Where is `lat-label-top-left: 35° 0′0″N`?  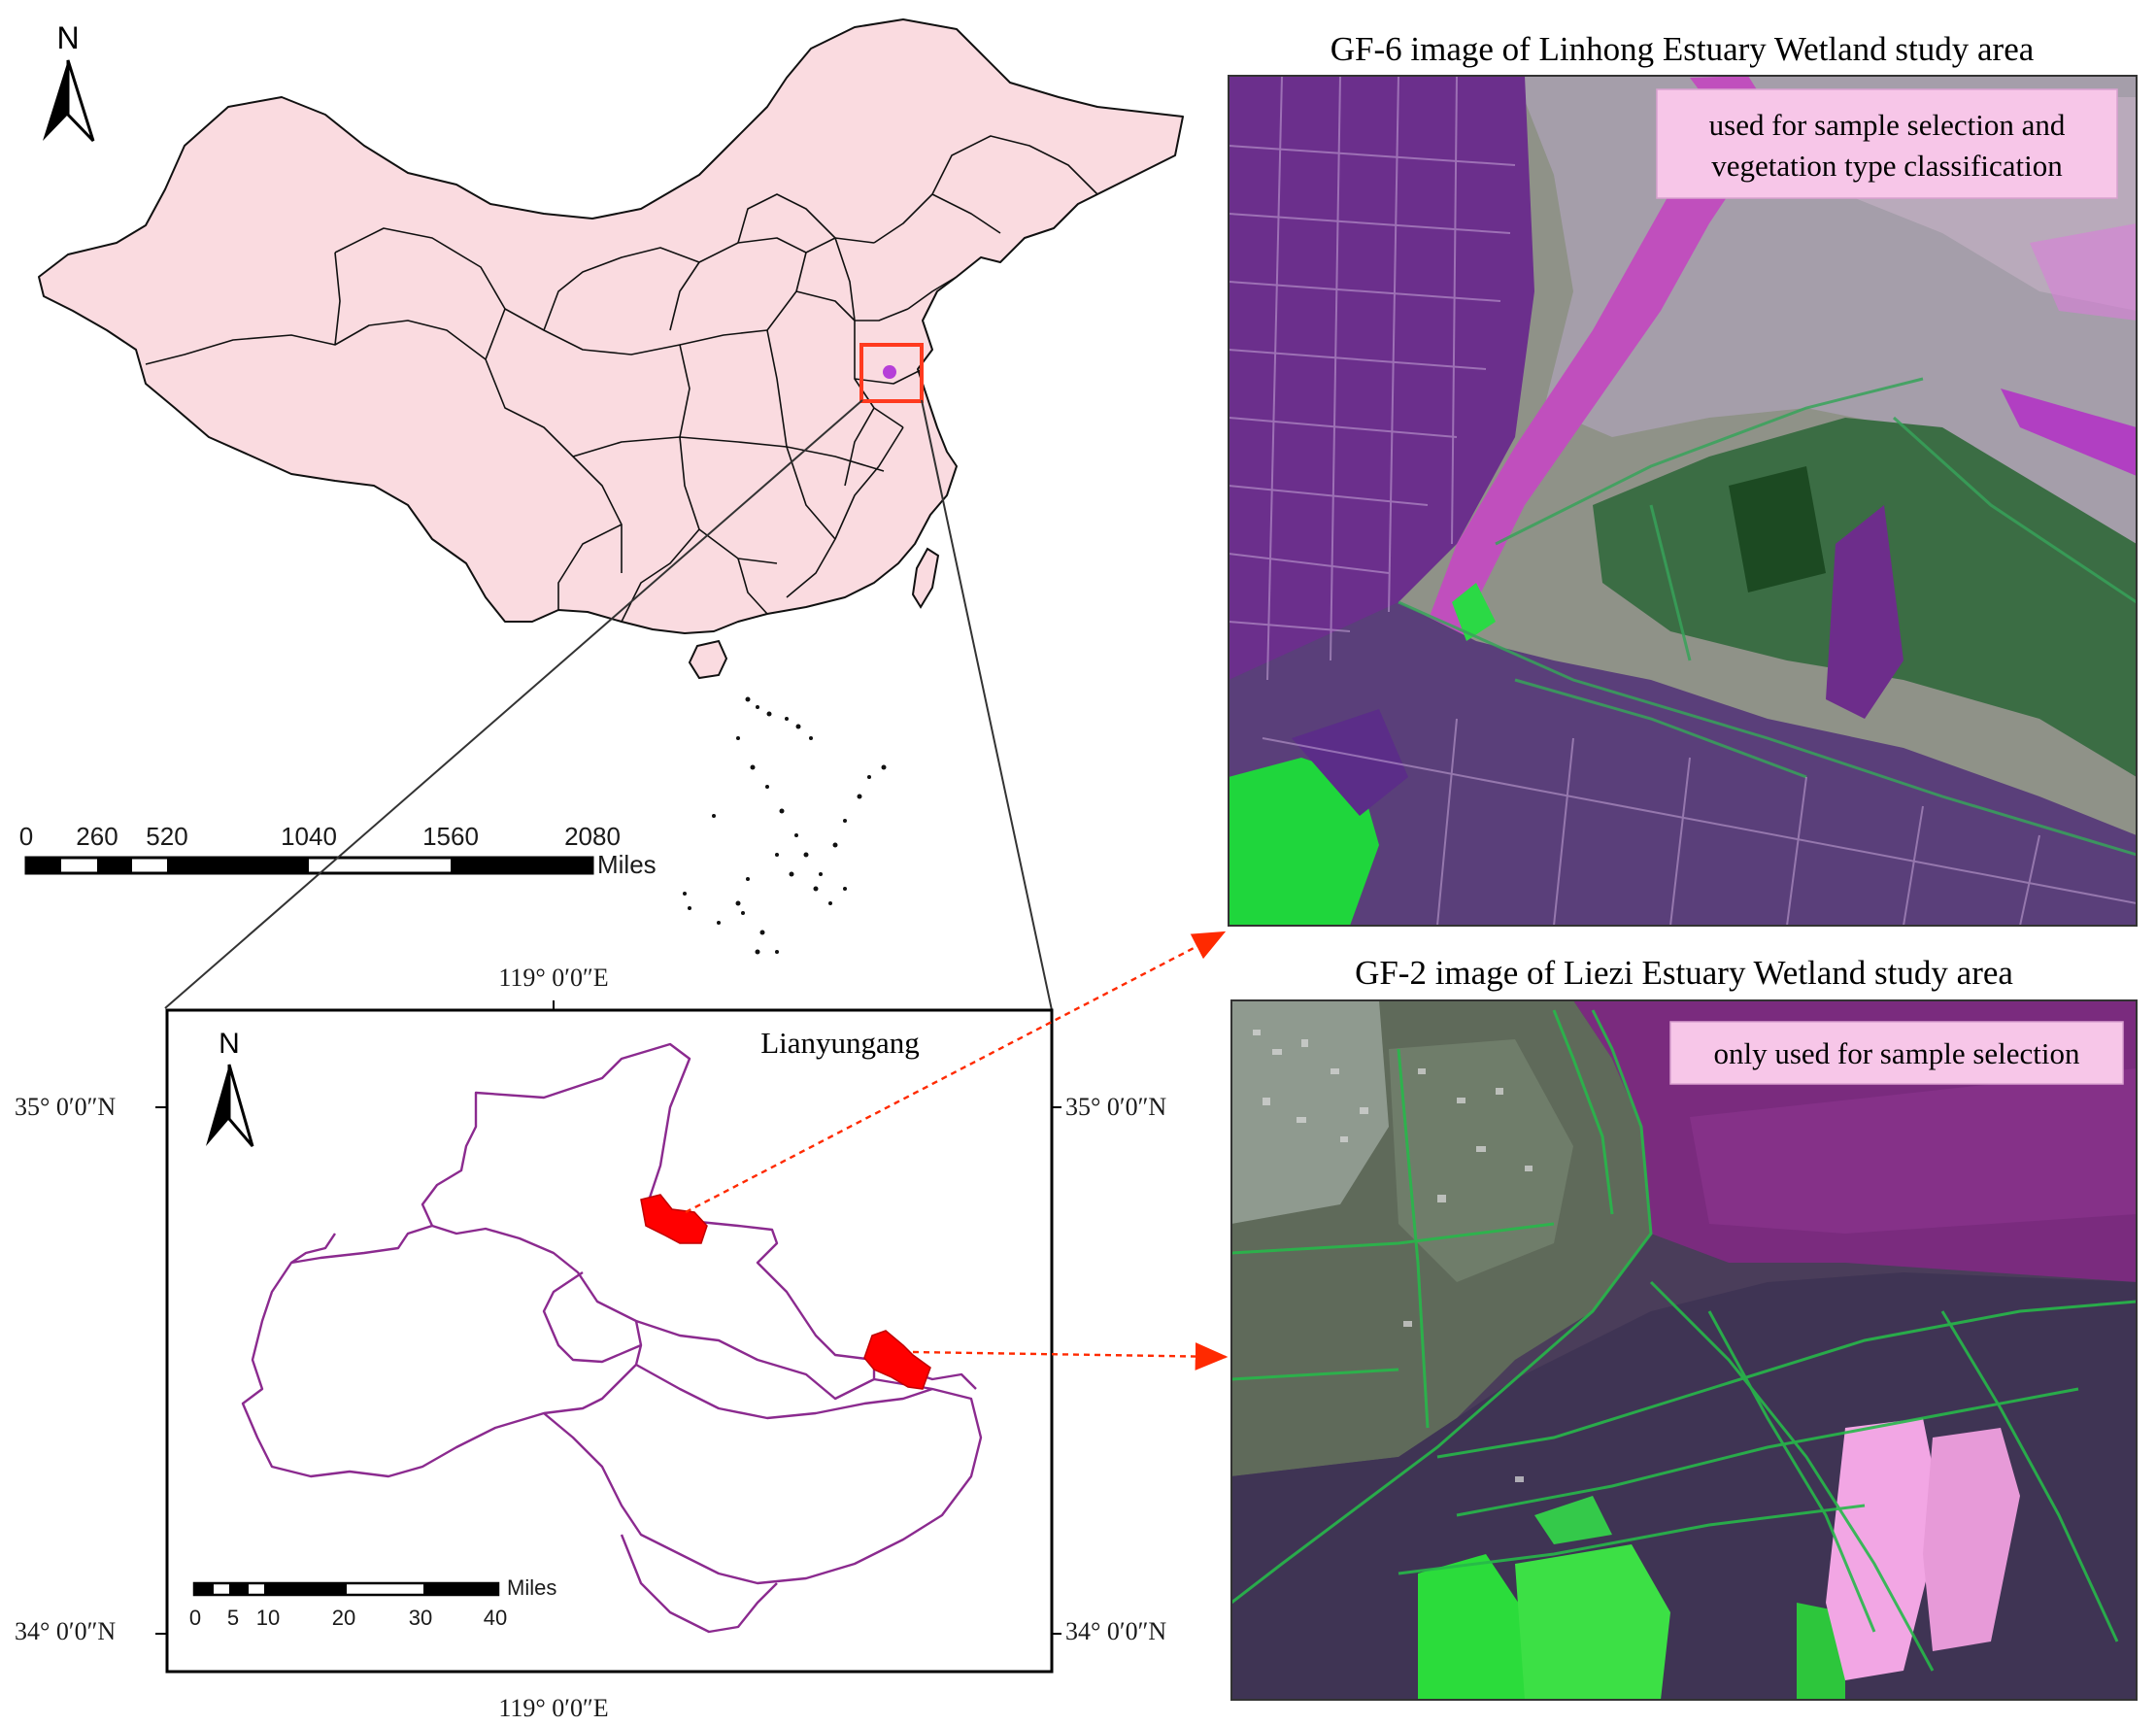
lat-label-top-left: 35° 0′0″N is located at coordinates (65, 1107).